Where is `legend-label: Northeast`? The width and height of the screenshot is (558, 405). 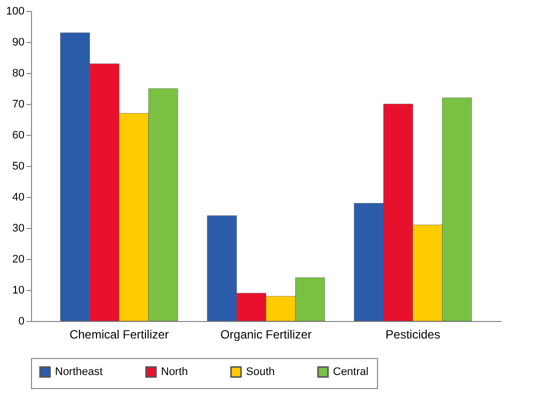 legend-label: Northeast is located at coordinates (79, 372).